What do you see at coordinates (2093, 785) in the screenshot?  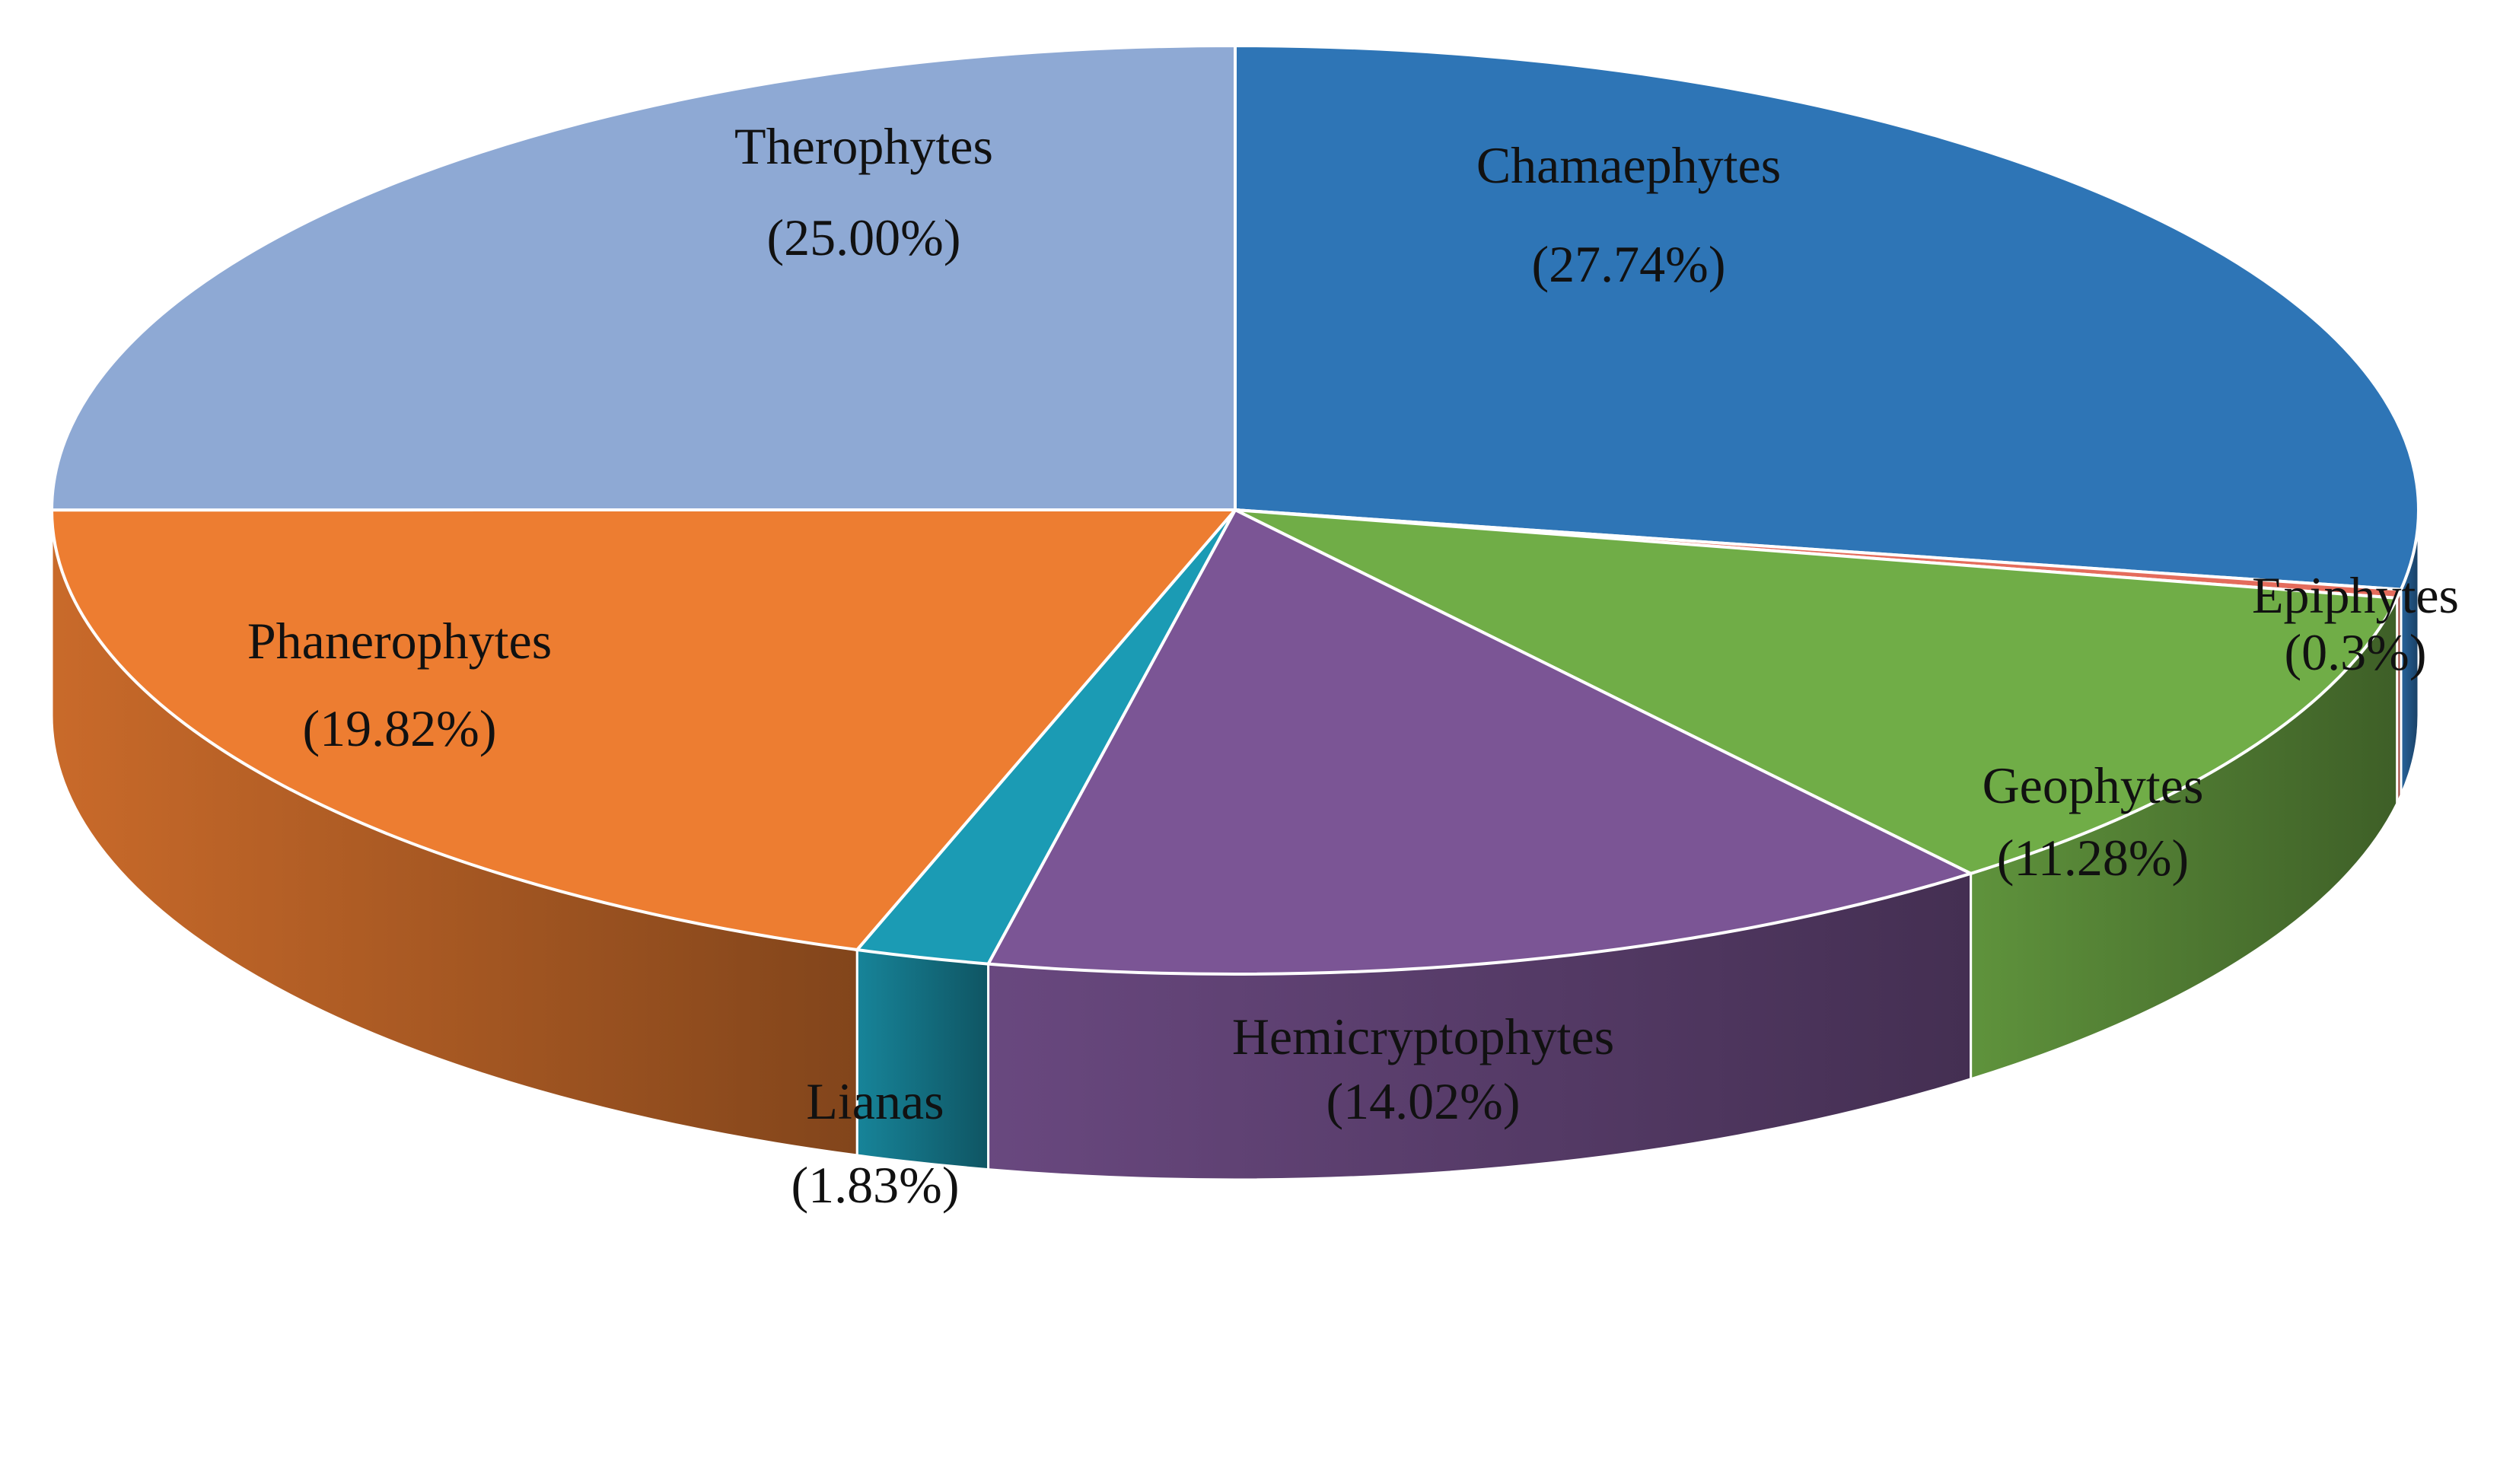 I see `slice-name-geophytes: Geophytes` at bounding box center [2093, 785].